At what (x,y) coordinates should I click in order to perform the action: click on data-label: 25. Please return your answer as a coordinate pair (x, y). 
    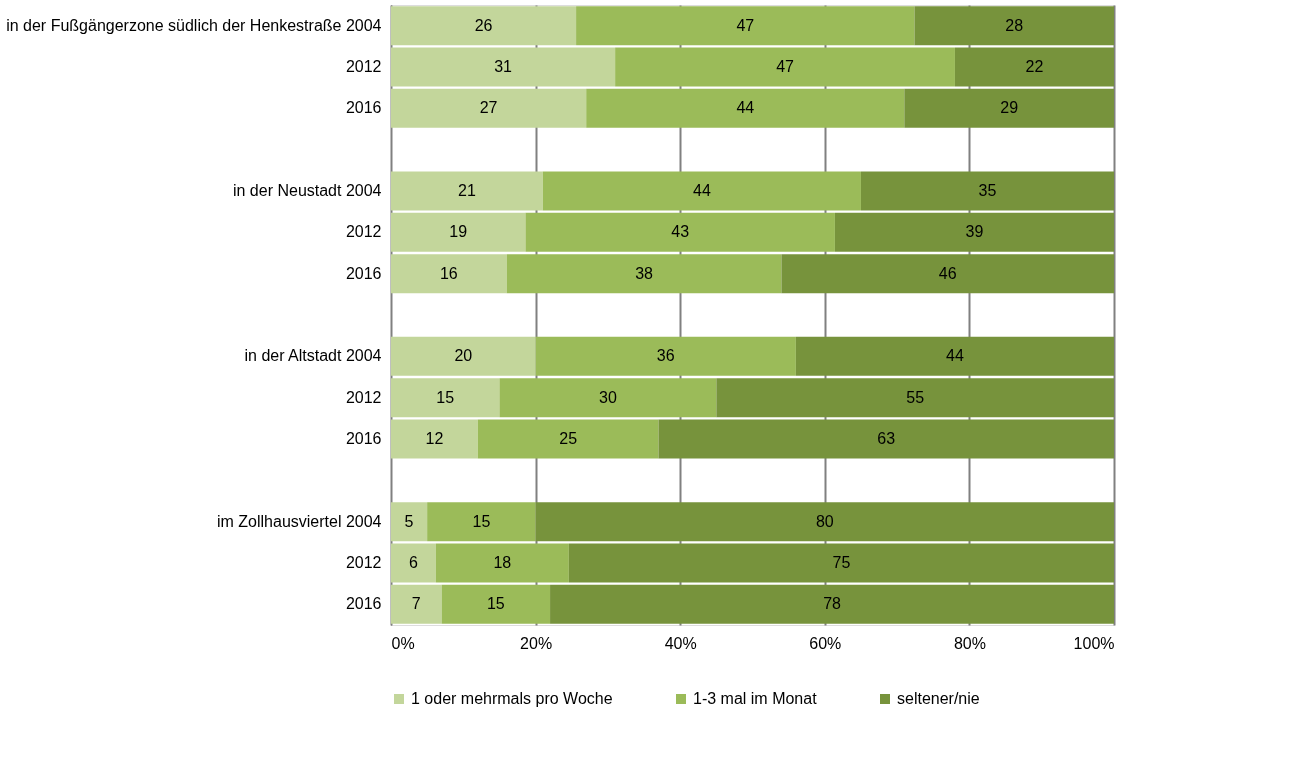
    Looking at the image, I should click on (568, 438).